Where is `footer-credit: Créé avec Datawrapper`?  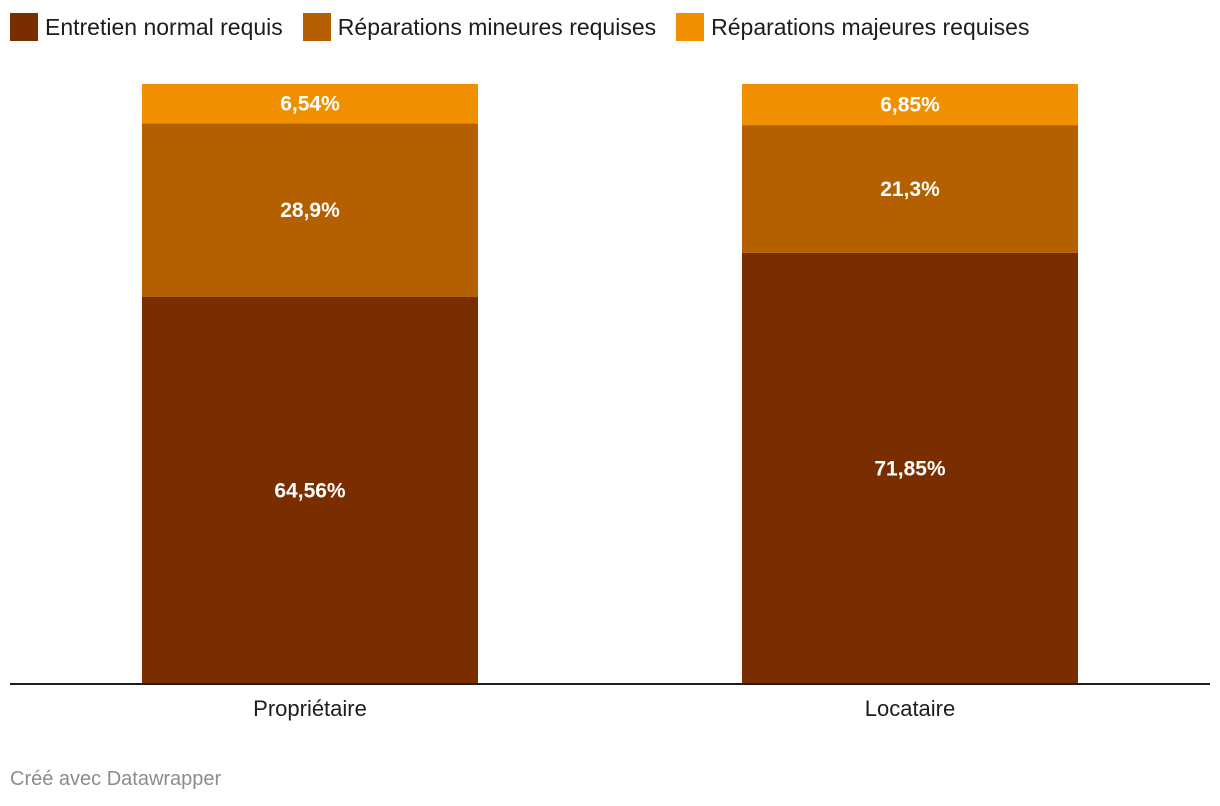 footer-credit: Créé avec Datawrapper is located at coordinates (116, 779).